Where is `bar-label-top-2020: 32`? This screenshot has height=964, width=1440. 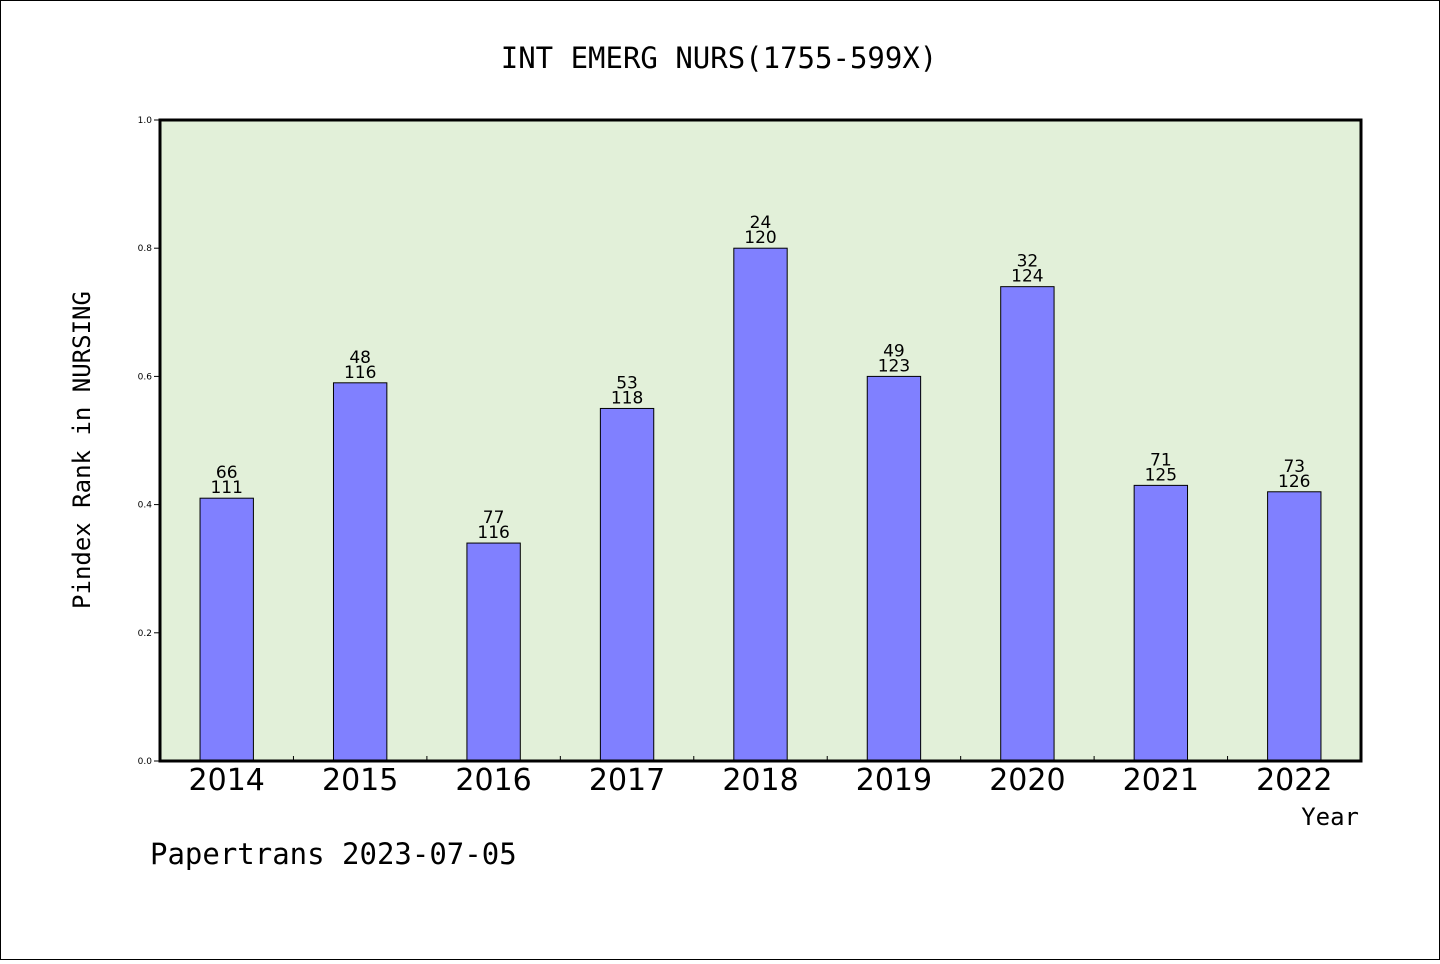
bar-label-top-2020: 32 is located at coordinates (1028, 262).